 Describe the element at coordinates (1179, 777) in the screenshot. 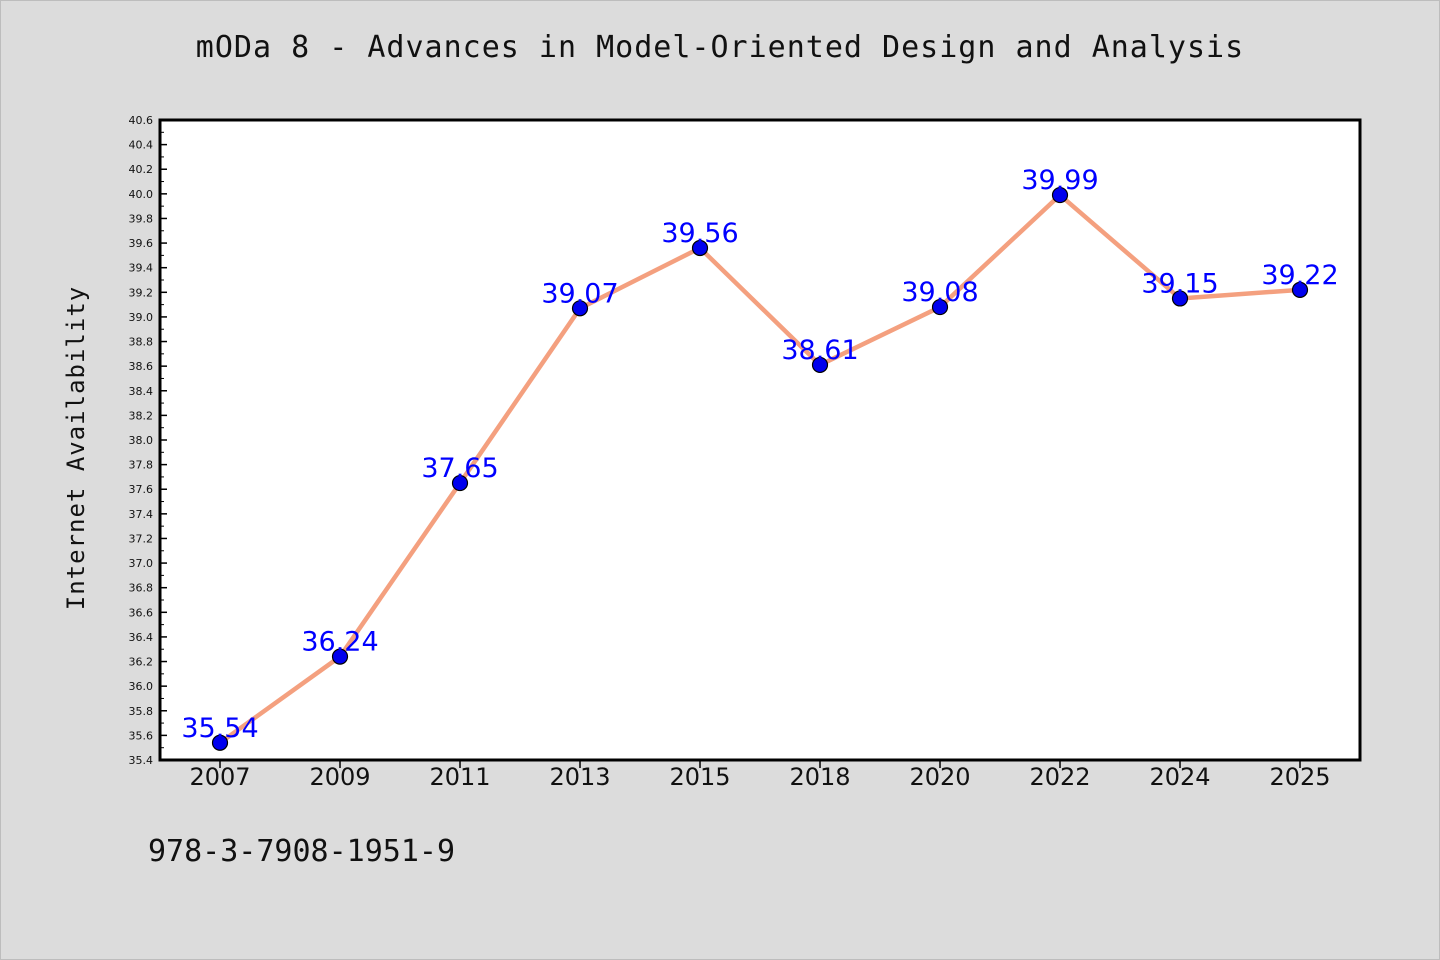

I see `x-tick-label: 2024` at that location.